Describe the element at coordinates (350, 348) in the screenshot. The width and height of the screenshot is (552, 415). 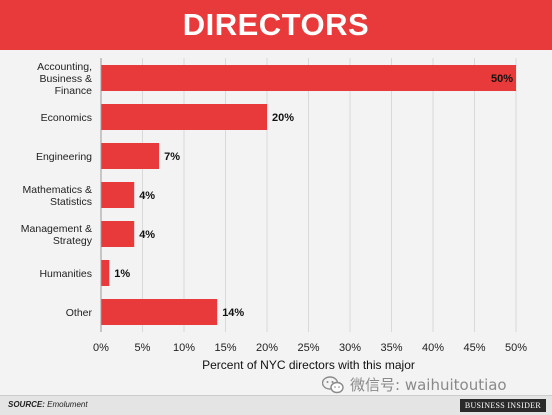
I see `tick-label: 30%` at that location.